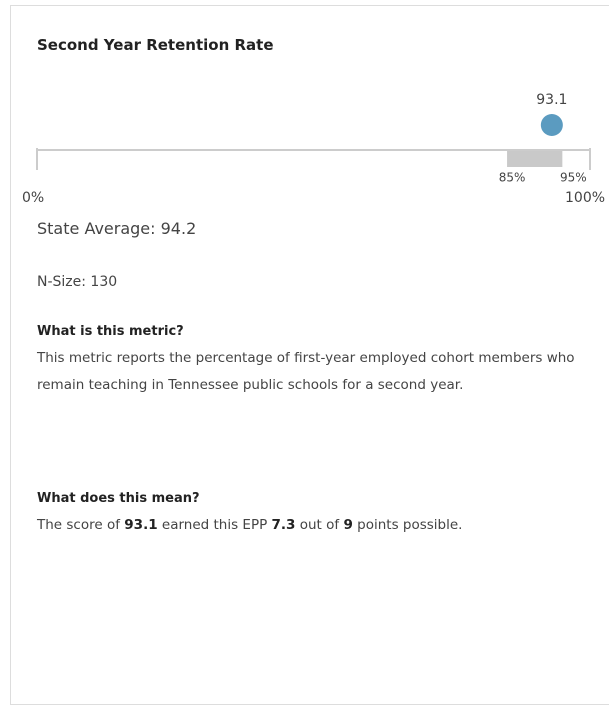 This screenshot has height=705, width=609. Describe the element at coordinates (551, 125) in the screenshot. I see `value-dot` at that location.